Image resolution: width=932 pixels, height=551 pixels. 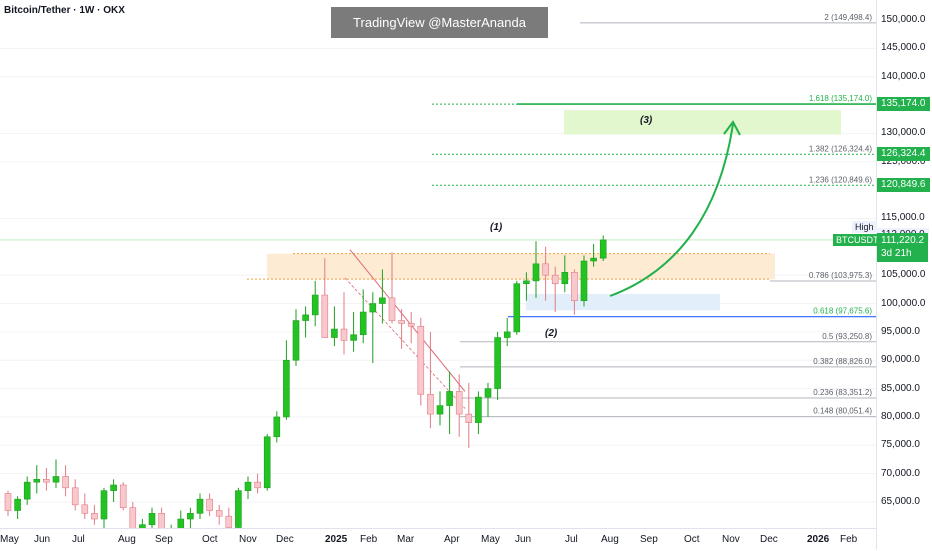 What do you see at coordinates (439, 22) in the screenshot?
I see `watermark: TradingView @MasterAnanda` at bounding box center [439, 22].